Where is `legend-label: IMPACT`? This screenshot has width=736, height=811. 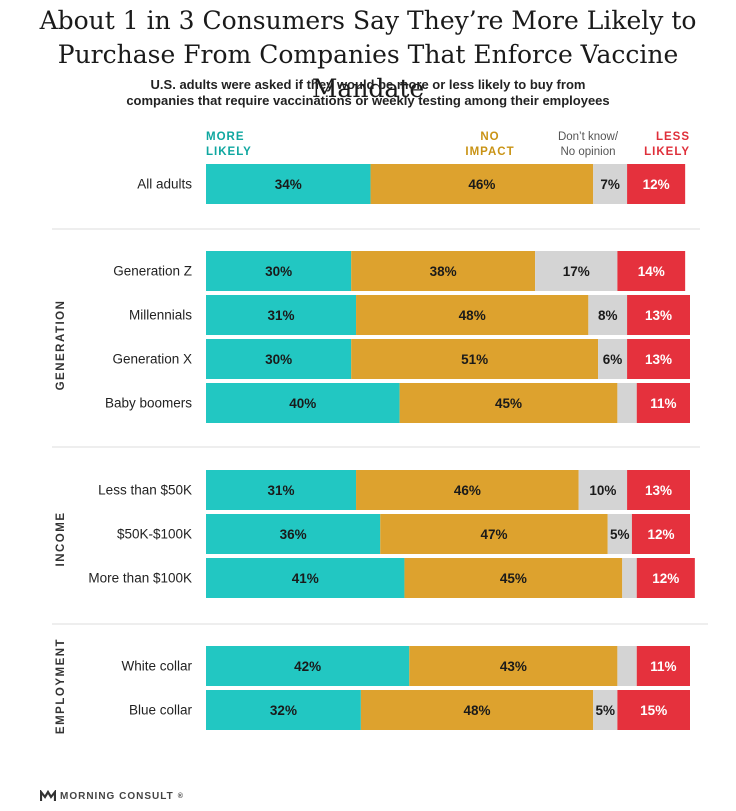 legend-label: IMPACT is located at coordinates (489, 152).